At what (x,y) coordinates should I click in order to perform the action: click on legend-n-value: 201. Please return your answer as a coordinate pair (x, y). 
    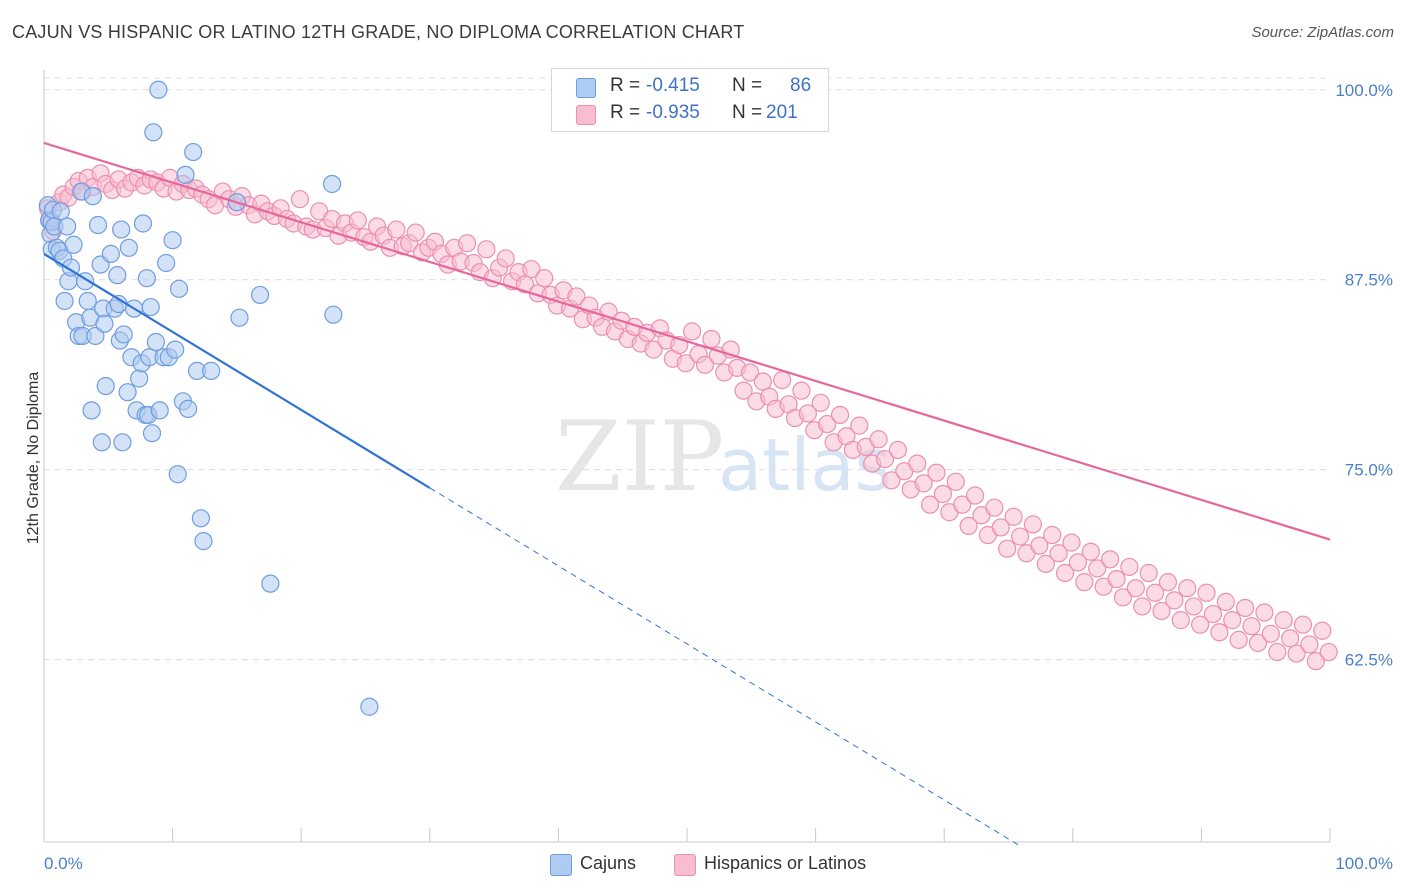
    Looking at the image, I should click on (782, 112).